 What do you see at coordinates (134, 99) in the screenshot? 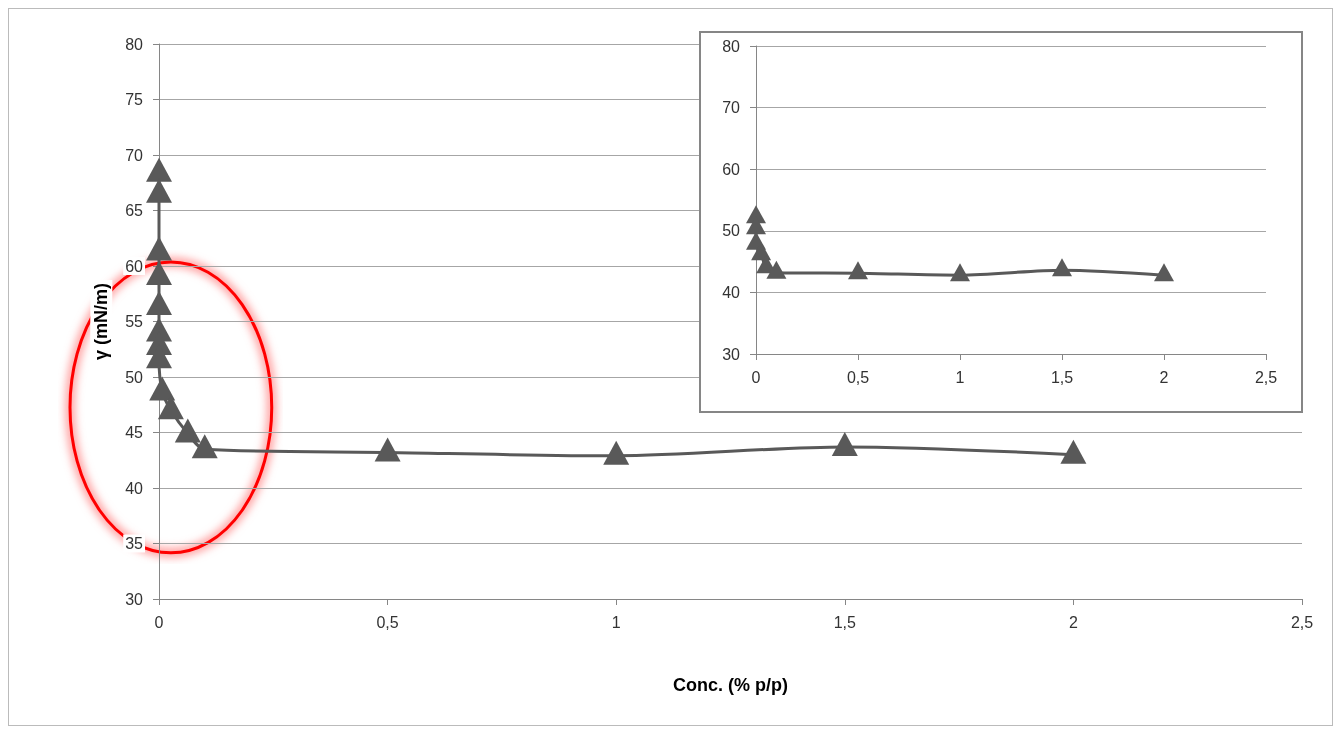
I see `y-tick-label: 75` at bounding box center [134, 99].